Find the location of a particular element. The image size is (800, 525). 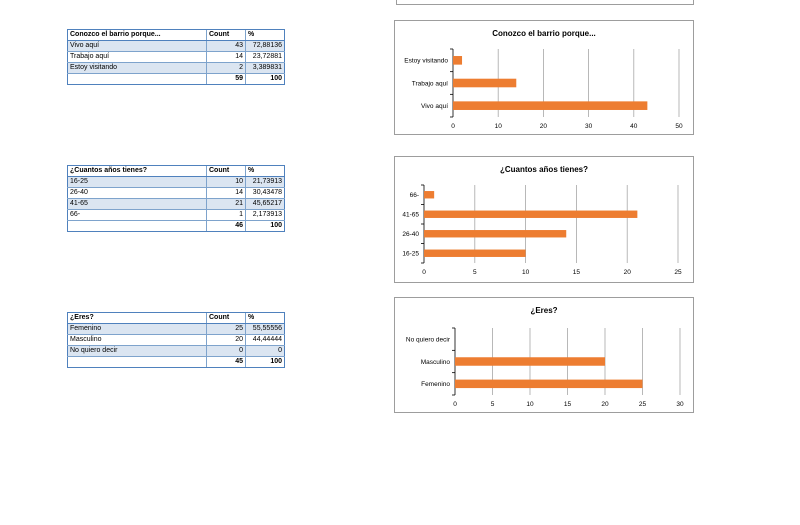

table-row: Trabajo aquí 14 23,72881 is located at coordinates (176, 57).